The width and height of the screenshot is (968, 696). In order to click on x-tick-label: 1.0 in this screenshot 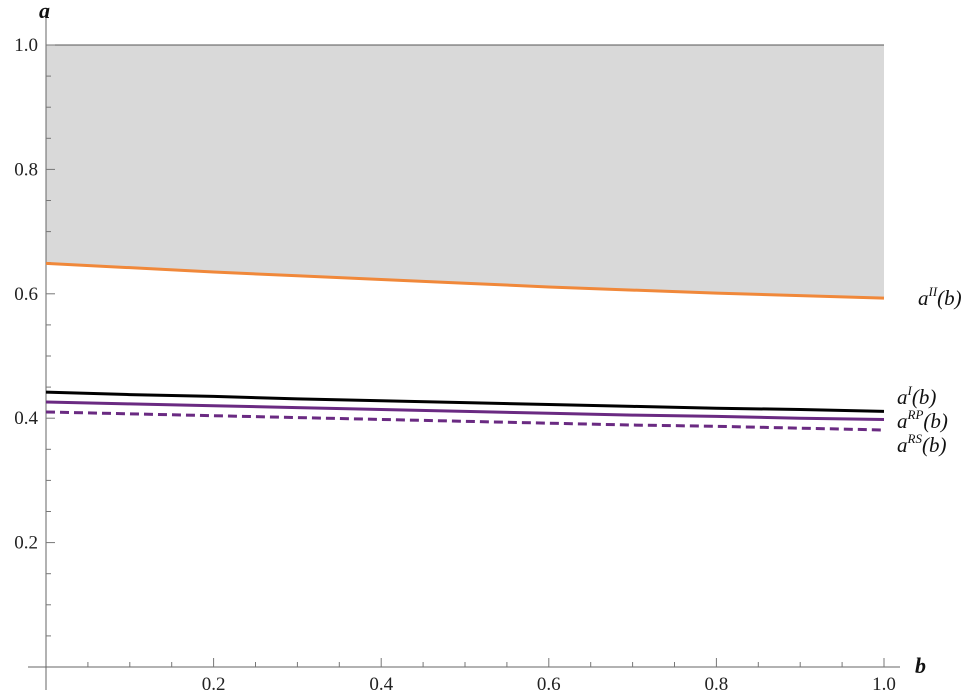, I will do `click(884, 684)`.